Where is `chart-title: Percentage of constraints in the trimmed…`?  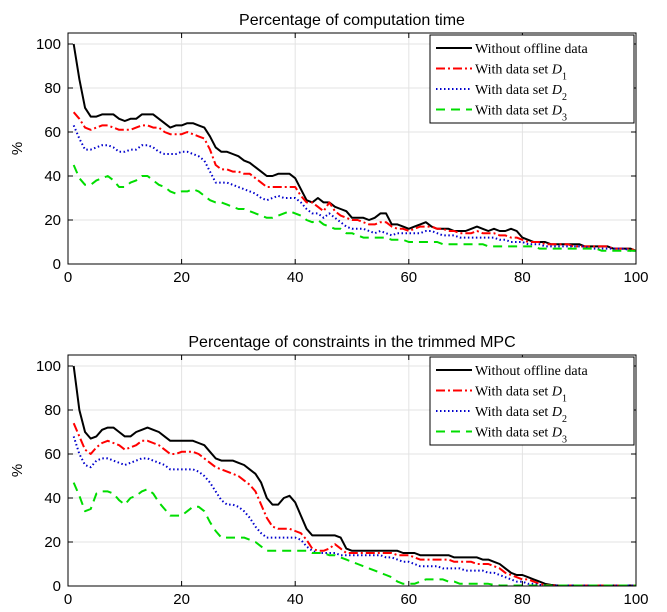
chart-title: Percentage of constraints in the trimmed… is located at coordinates (351, 342).